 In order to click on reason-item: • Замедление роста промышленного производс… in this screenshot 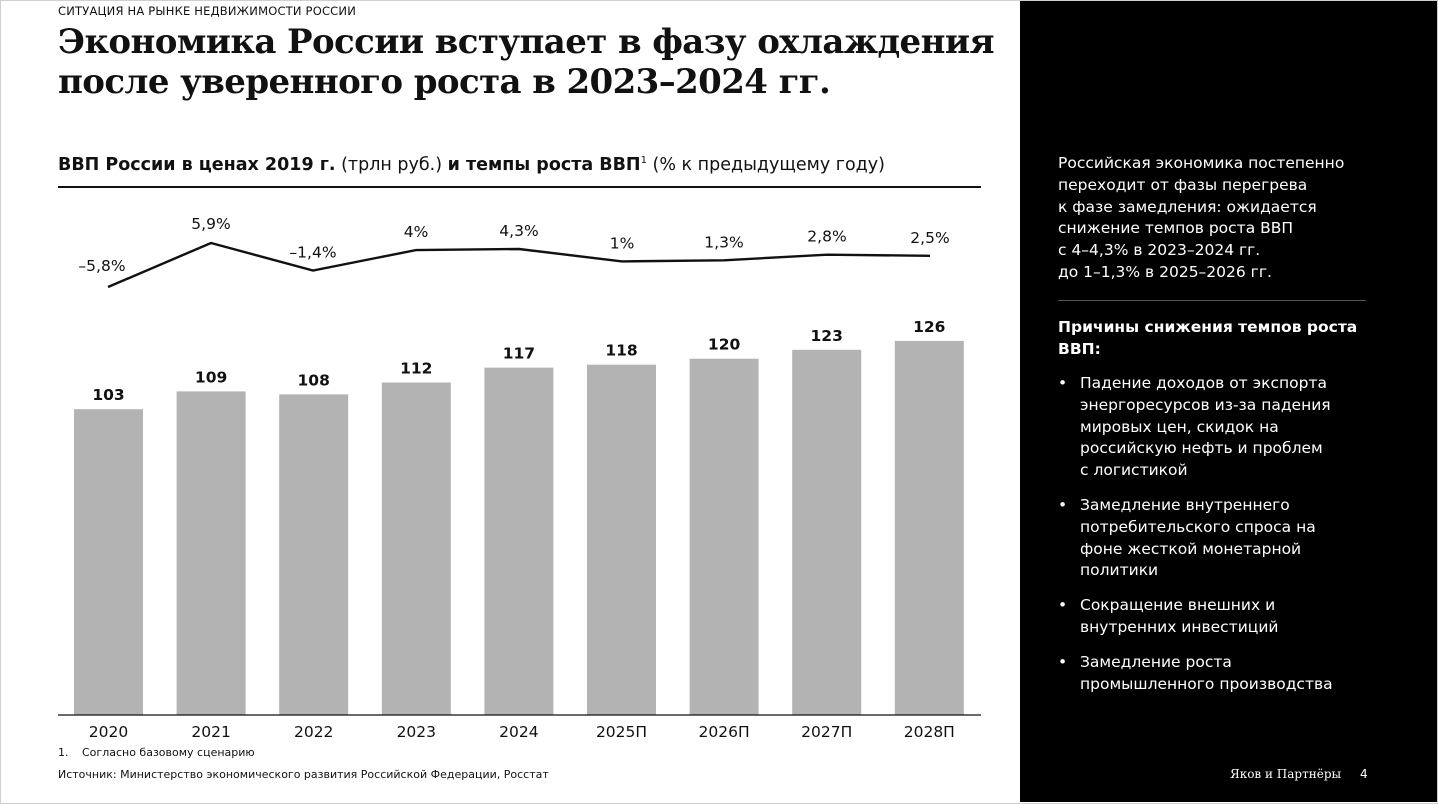, I will do `click(1213, 674)`.